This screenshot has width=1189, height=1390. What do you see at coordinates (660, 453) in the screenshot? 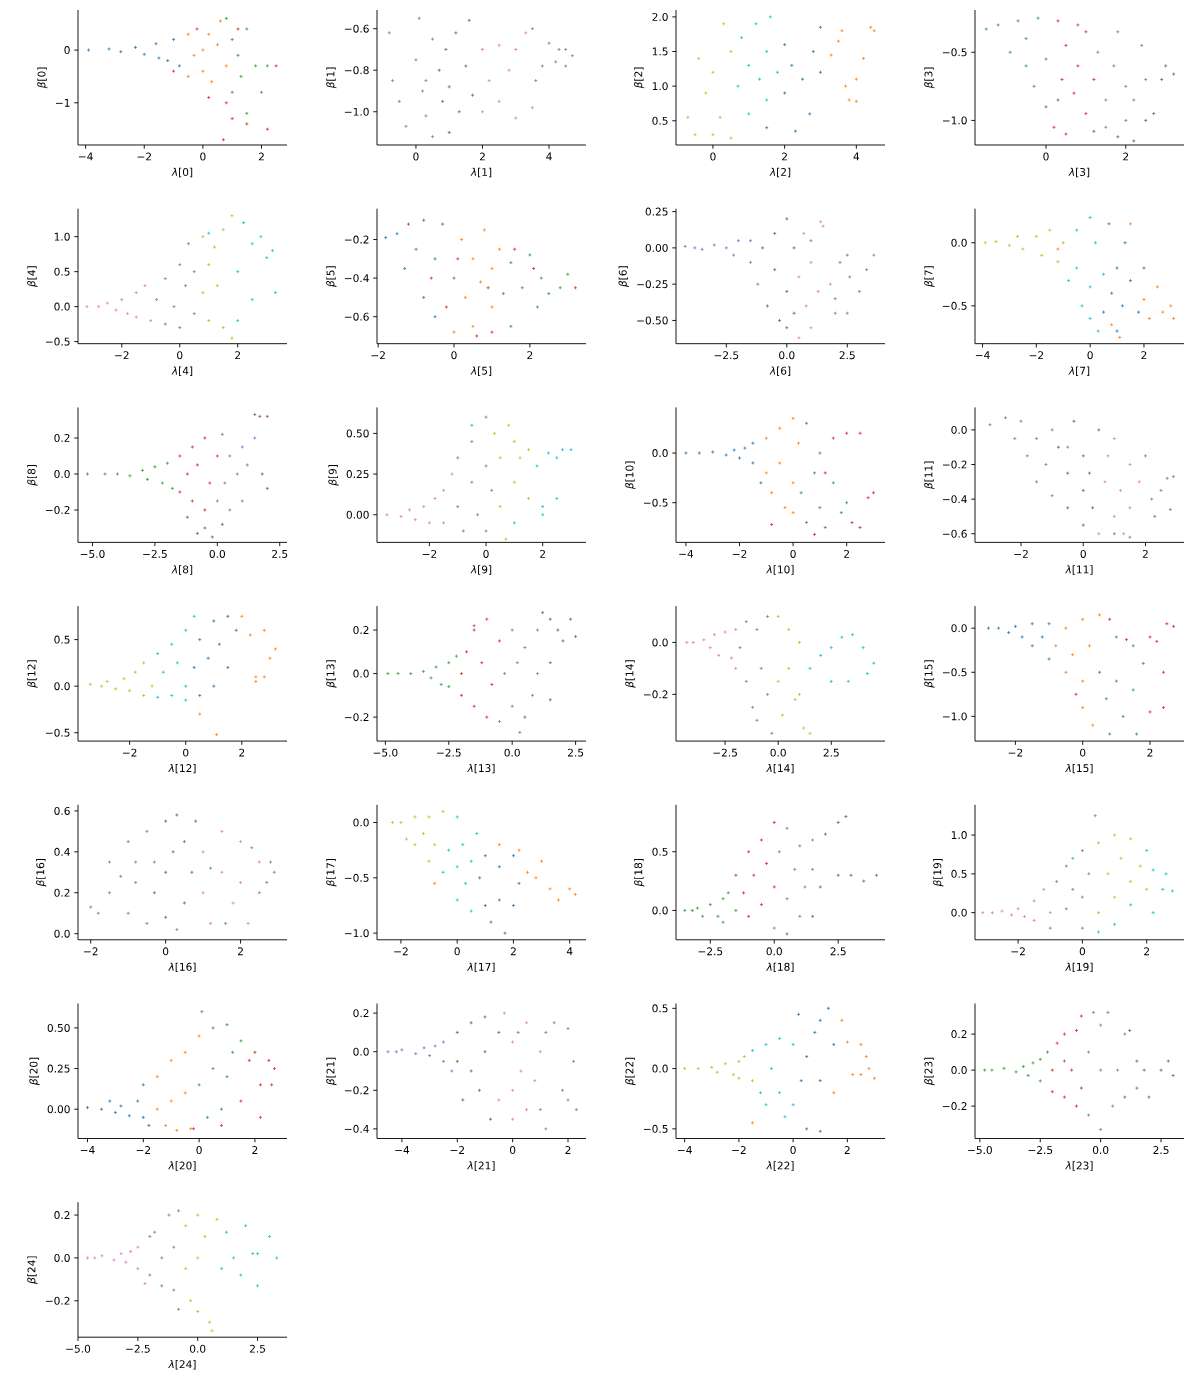
I see `y-tick-label: 0.0` at bounding box center [660, 453].